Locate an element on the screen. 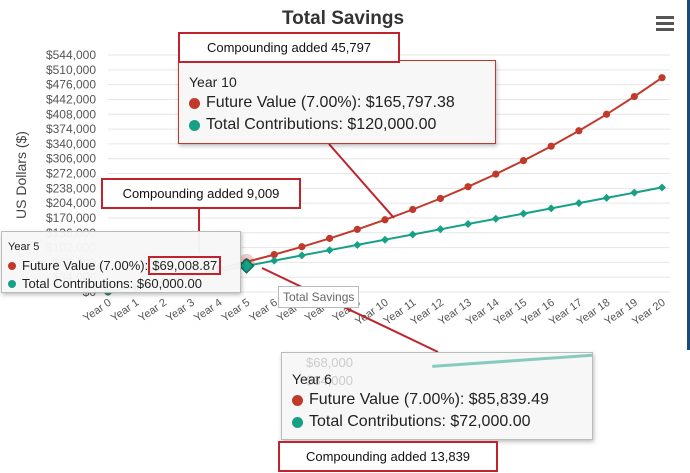 The height and width of the screenshot is (473, 690). tooltip-year10-tc: Total Contributions: $120,000.00 is located at coordinates (321, 124).